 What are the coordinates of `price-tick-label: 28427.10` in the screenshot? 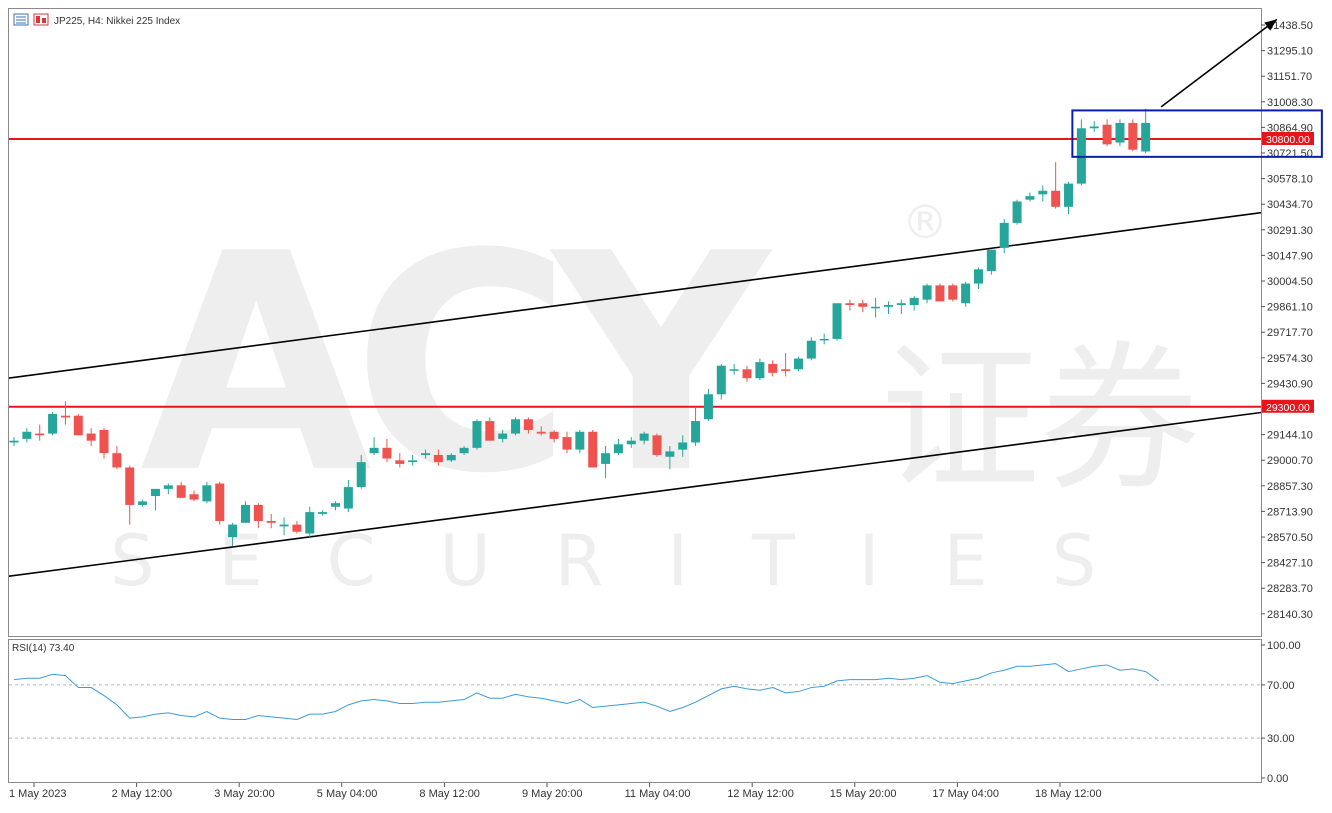 It's located at (1290, 564).